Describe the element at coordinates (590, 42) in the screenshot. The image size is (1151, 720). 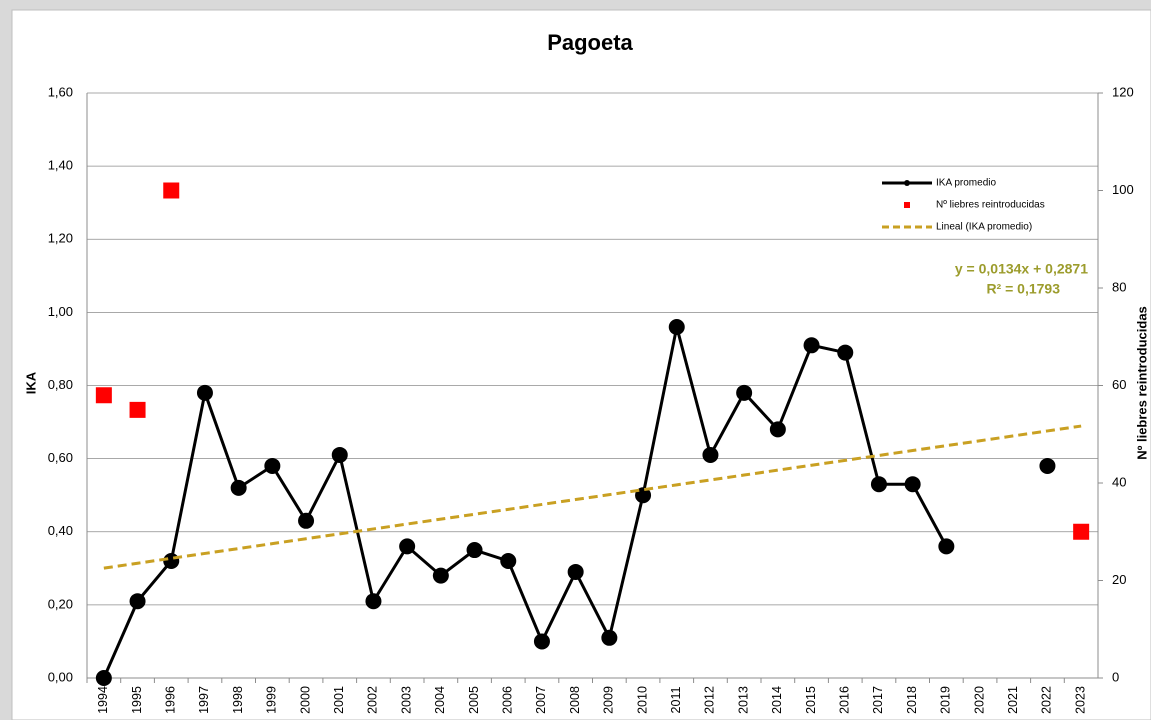
I see `chart-title: Pagoeta` at that location.